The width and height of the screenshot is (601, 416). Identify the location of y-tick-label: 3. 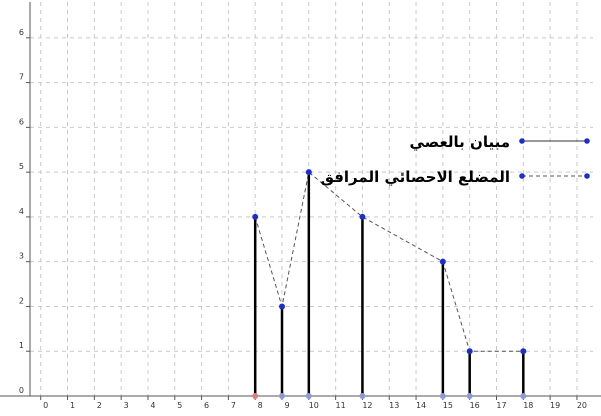
(21, 256).